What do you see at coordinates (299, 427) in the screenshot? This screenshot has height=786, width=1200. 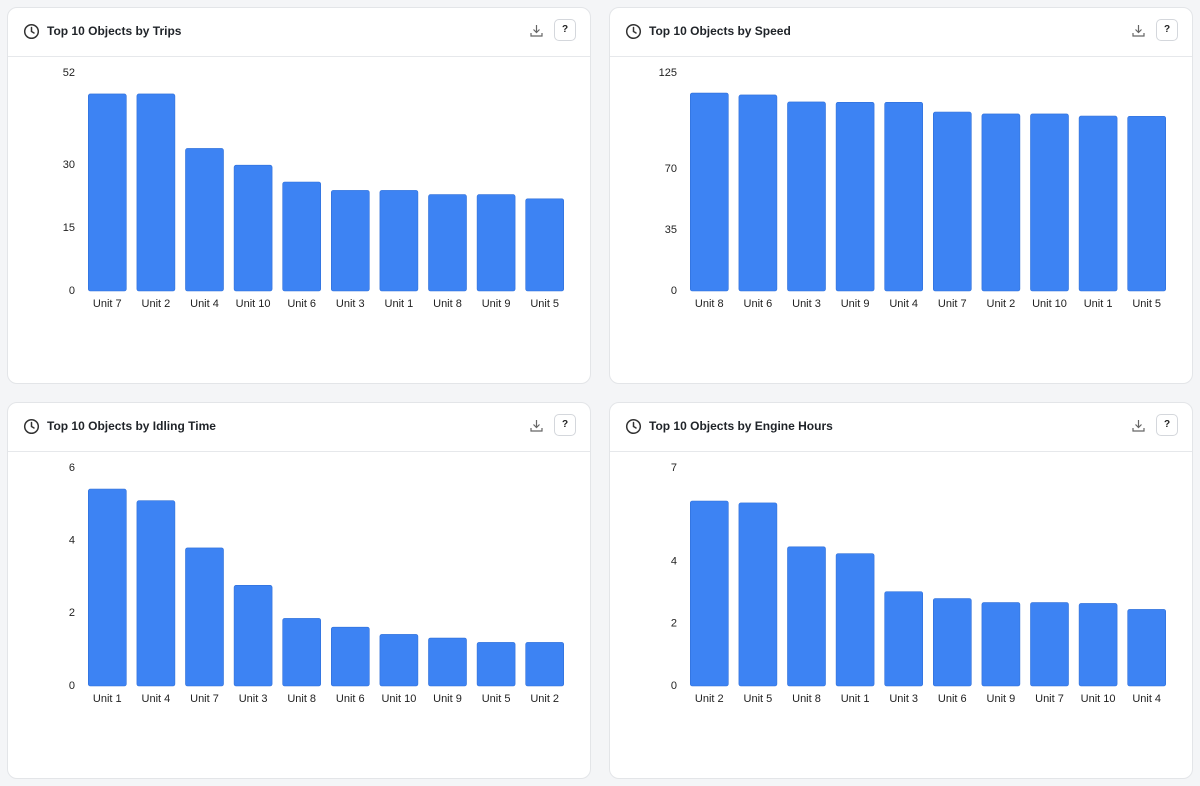 I see `card-header: Top 10 Objects by Idling Time?` at bounding box center [299, 427].